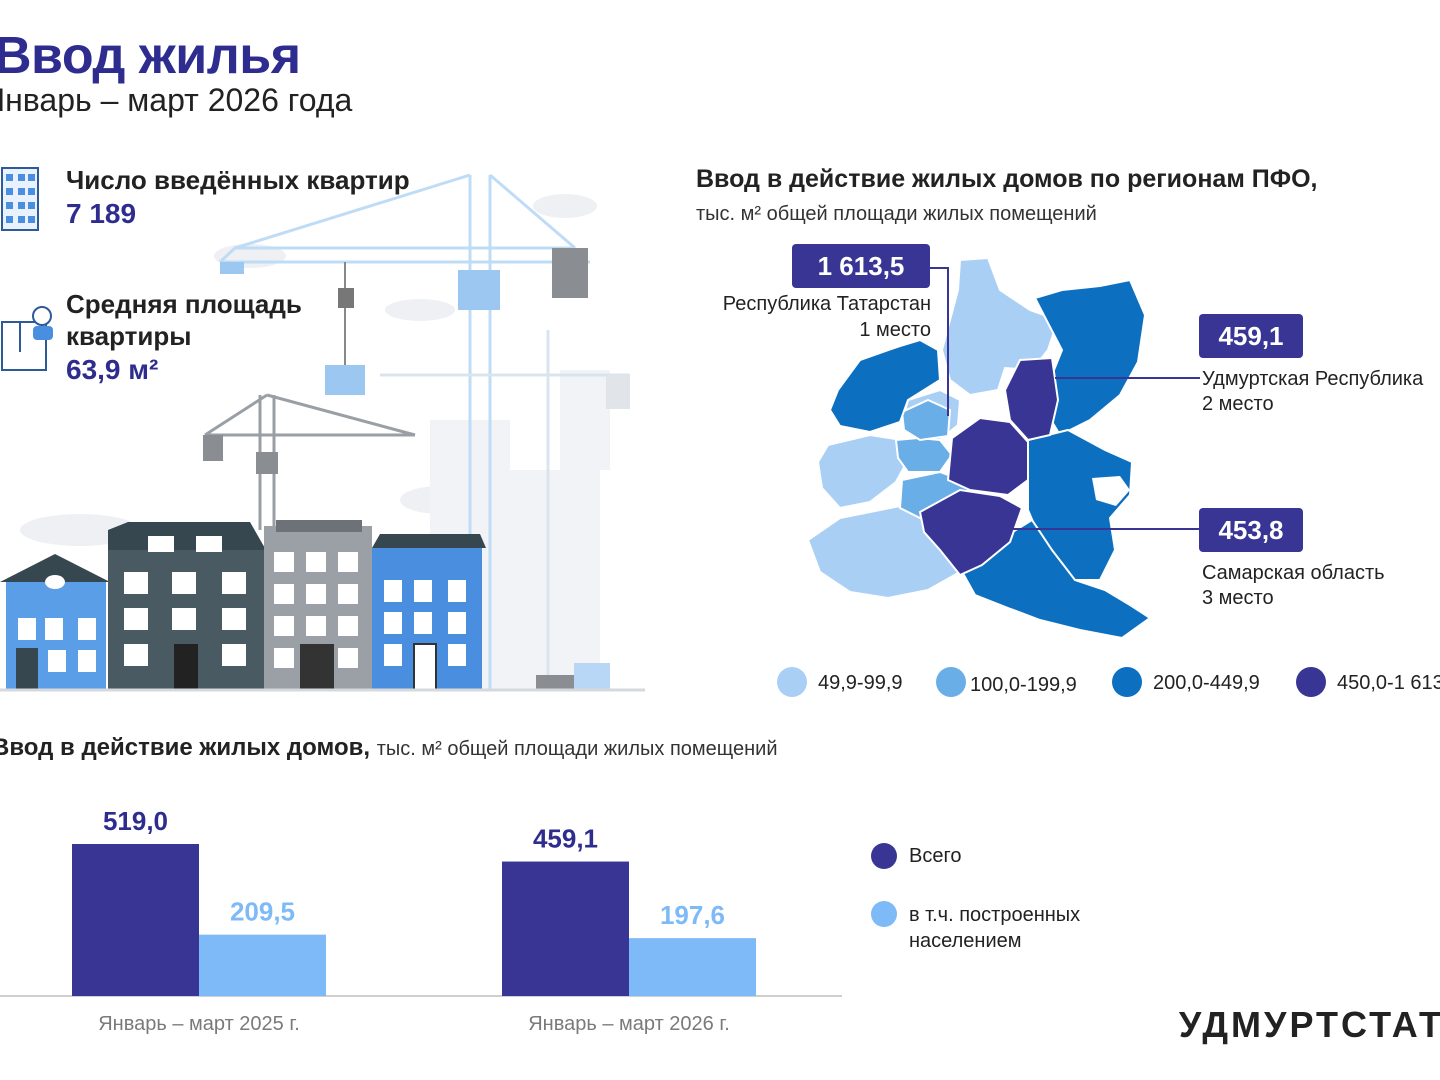  What do you see at coordinates (150, 56) in the screenshot?
I see `page-title: Ввод жилья` at bounding box center [150, 56].